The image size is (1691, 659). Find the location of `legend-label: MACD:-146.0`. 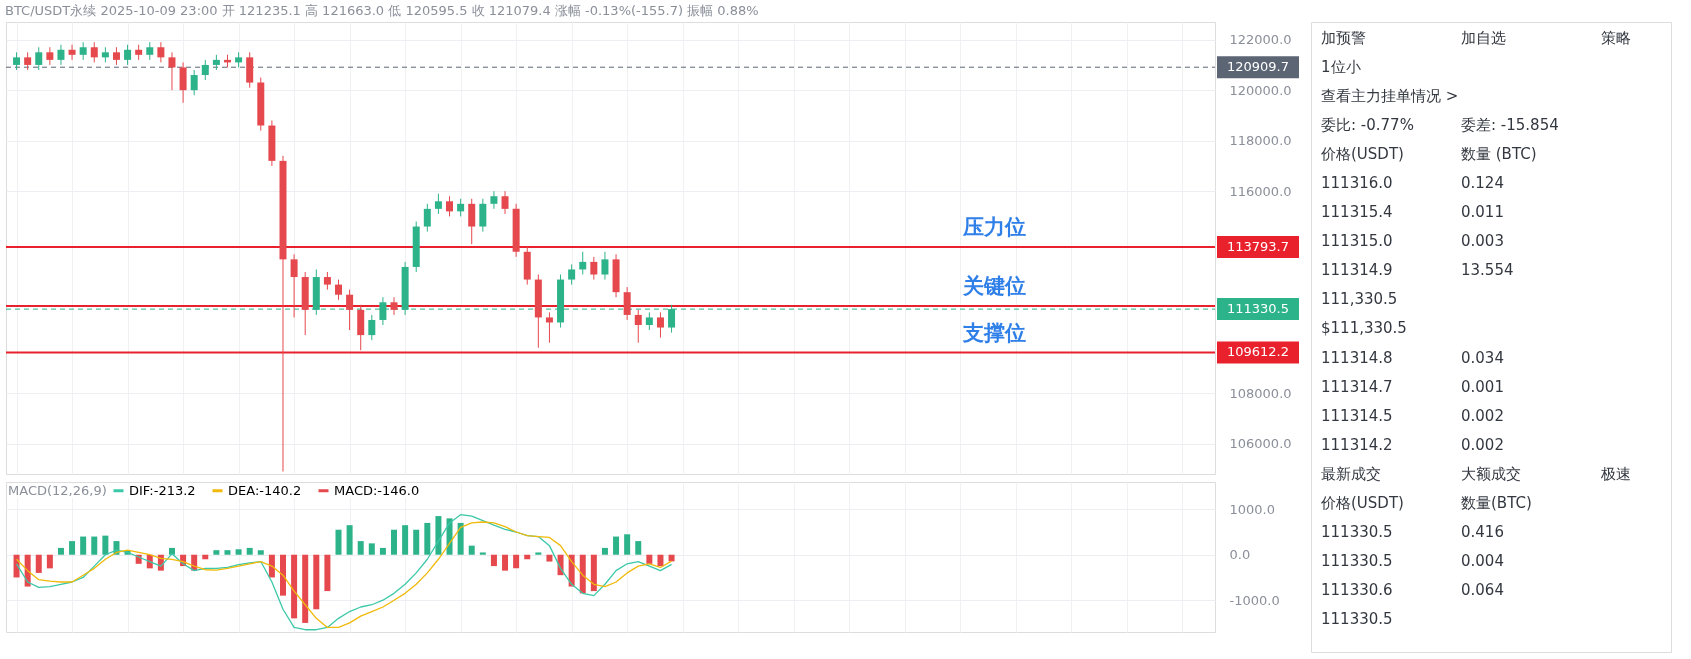

legend-label: MACD:-146.0 is located at coordinates (377, 490).